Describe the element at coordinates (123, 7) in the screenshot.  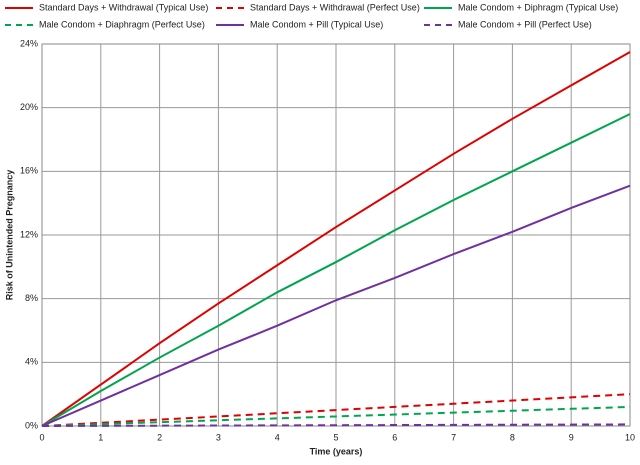
I see `legend-label: Standard Days + Withdrawal (Typical Use)` at that location.